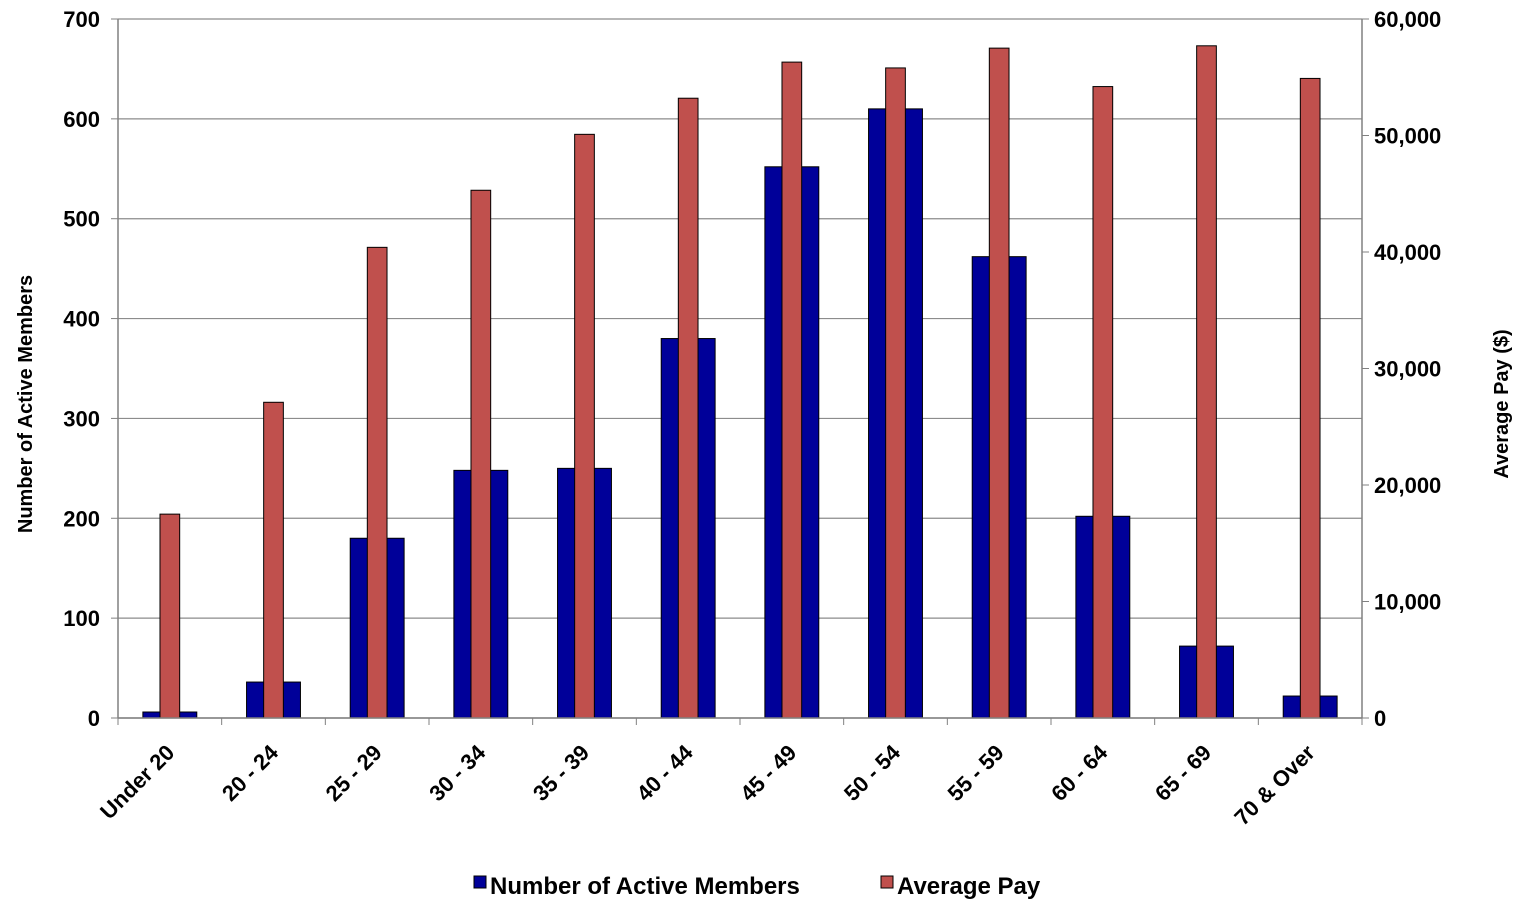  Describe the element at coordinates (768, 773) in the screenshot. I see `category-label: 45 - 49` at that location.